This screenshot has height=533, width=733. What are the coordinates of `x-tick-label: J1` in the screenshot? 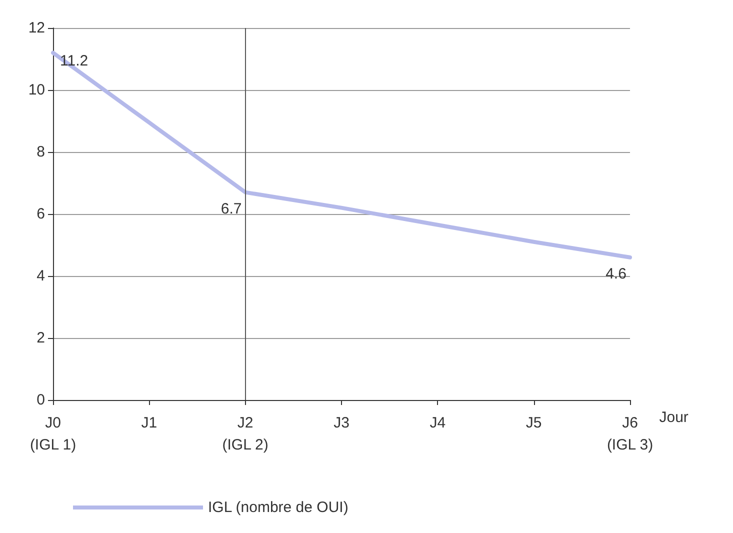 It's located at (149, 423).